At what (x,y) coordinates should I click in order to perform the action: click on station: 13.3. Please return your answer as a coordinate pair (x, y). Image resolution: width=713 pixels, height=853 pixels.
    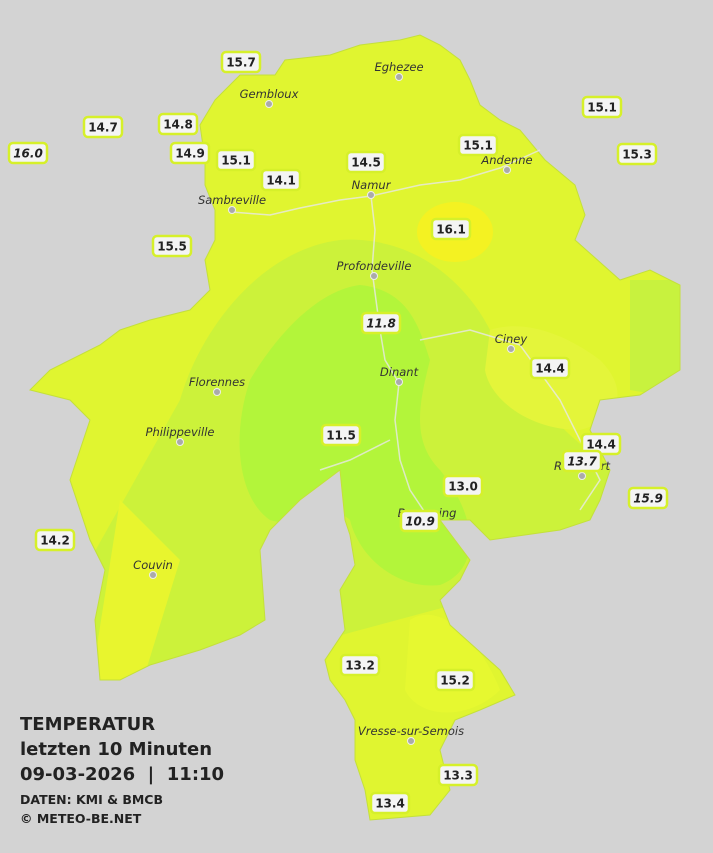
    Looking at the image, I should click on (458, 775).